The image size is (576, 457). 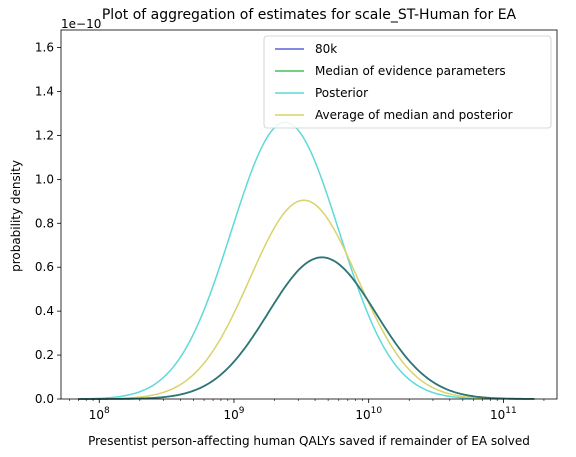 I want to click on x-tick-label: 10¹⁰, so click(x=368, y=414).